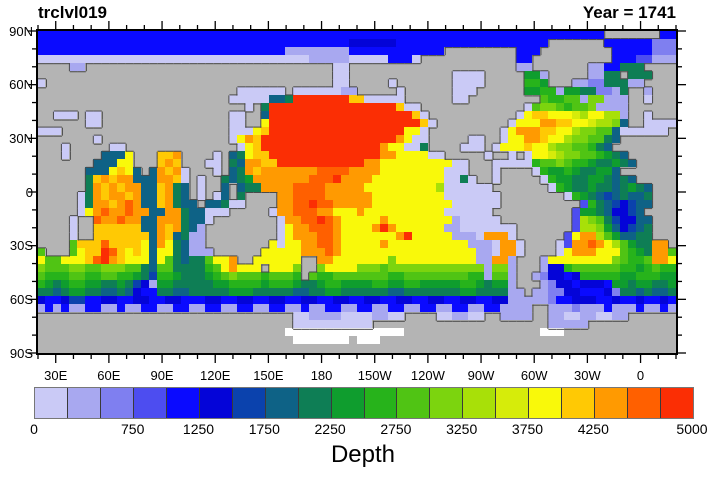  I want to click on lat-tick-label: 60N, so click(21, 85).